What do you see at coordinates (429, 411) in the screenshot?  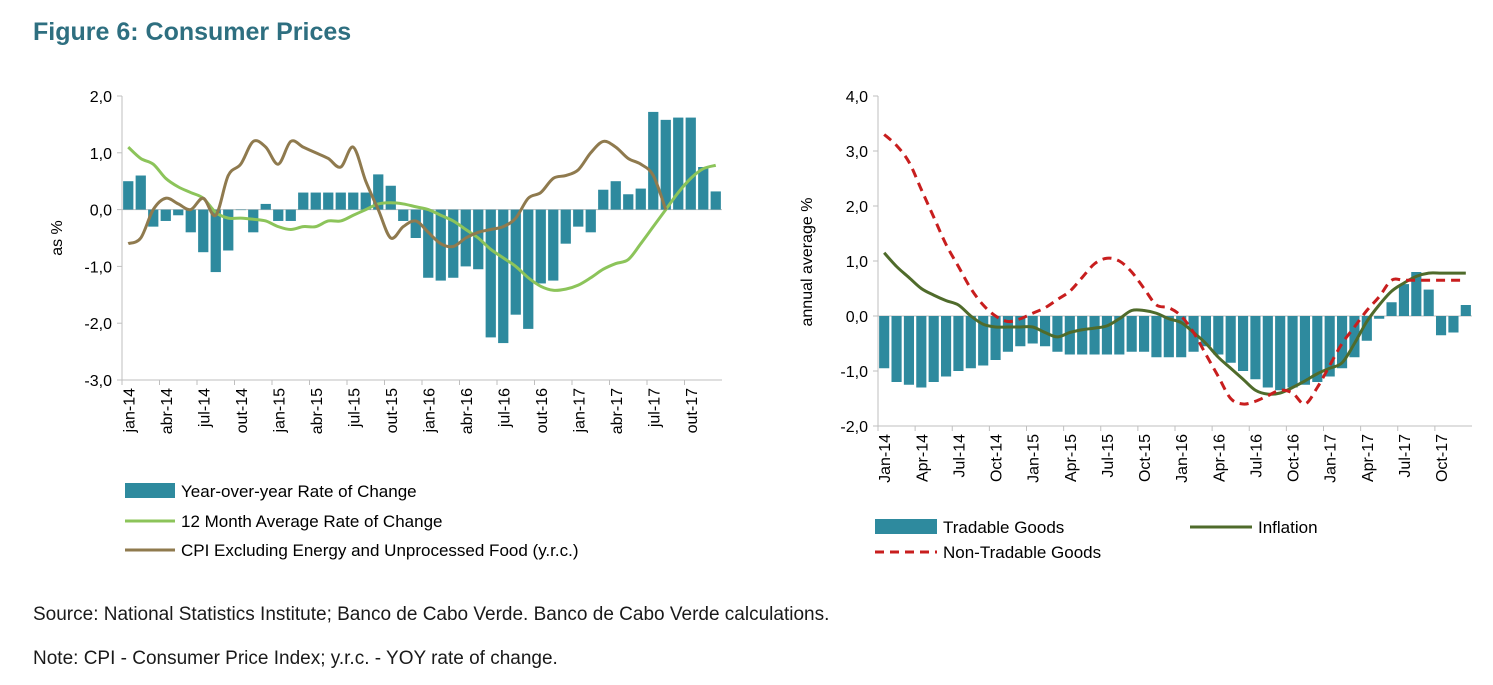 I see `x-tick-label: jan-16` at bounding box center [429, 411].